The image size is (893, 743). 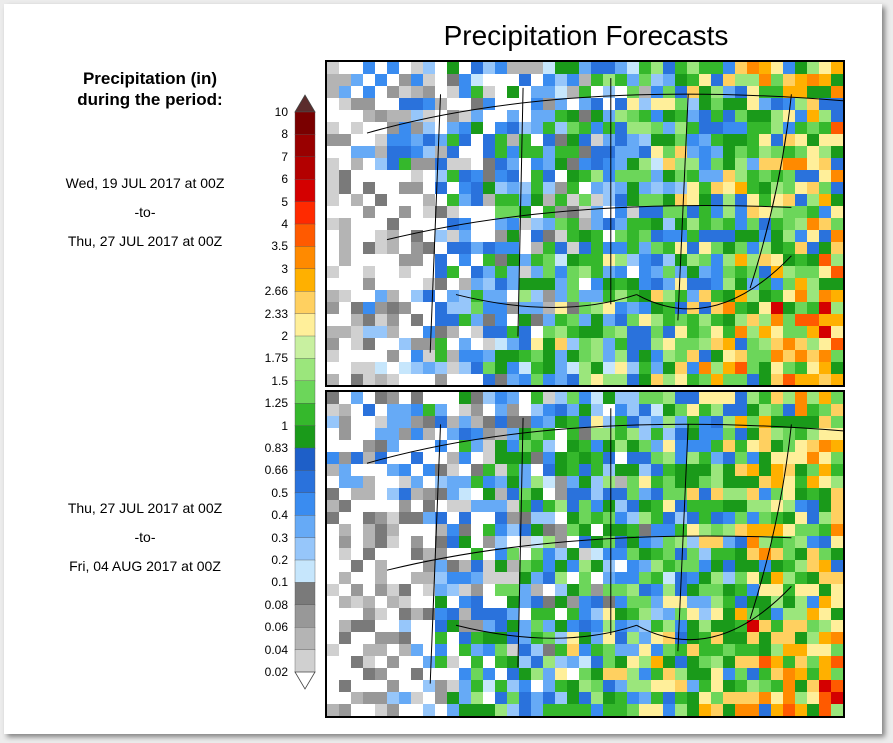 What do you see at coordinates (276, 627) in the screenshot?
I see `scale-tick-label: 0.06` at bounding box center [276, 627].